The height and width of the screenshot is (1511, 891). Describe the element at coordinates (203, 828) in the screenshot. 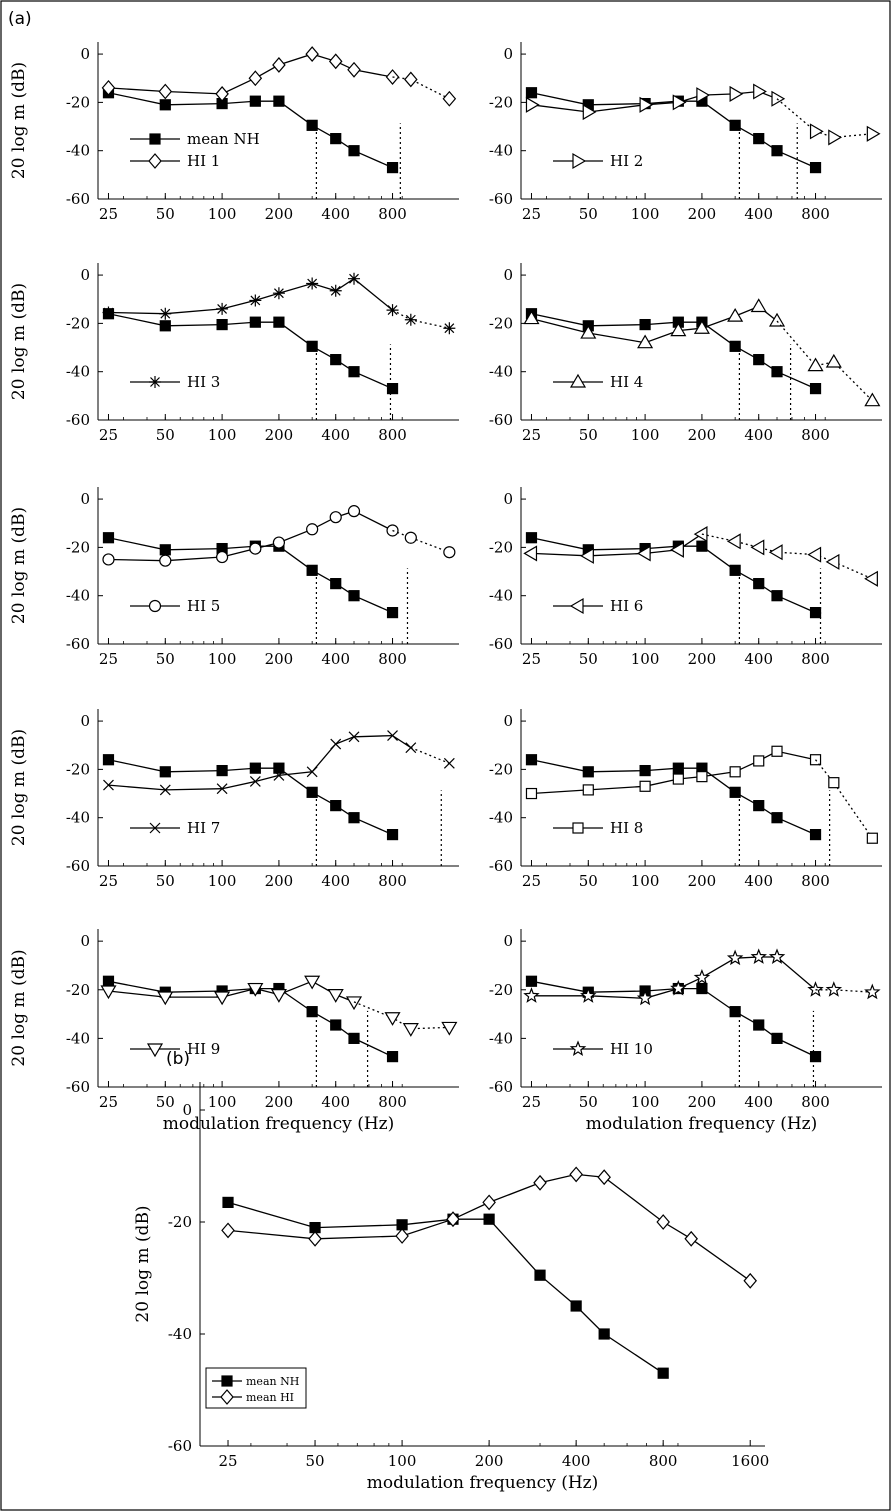

I see `legend-label: HI 7` at that location.